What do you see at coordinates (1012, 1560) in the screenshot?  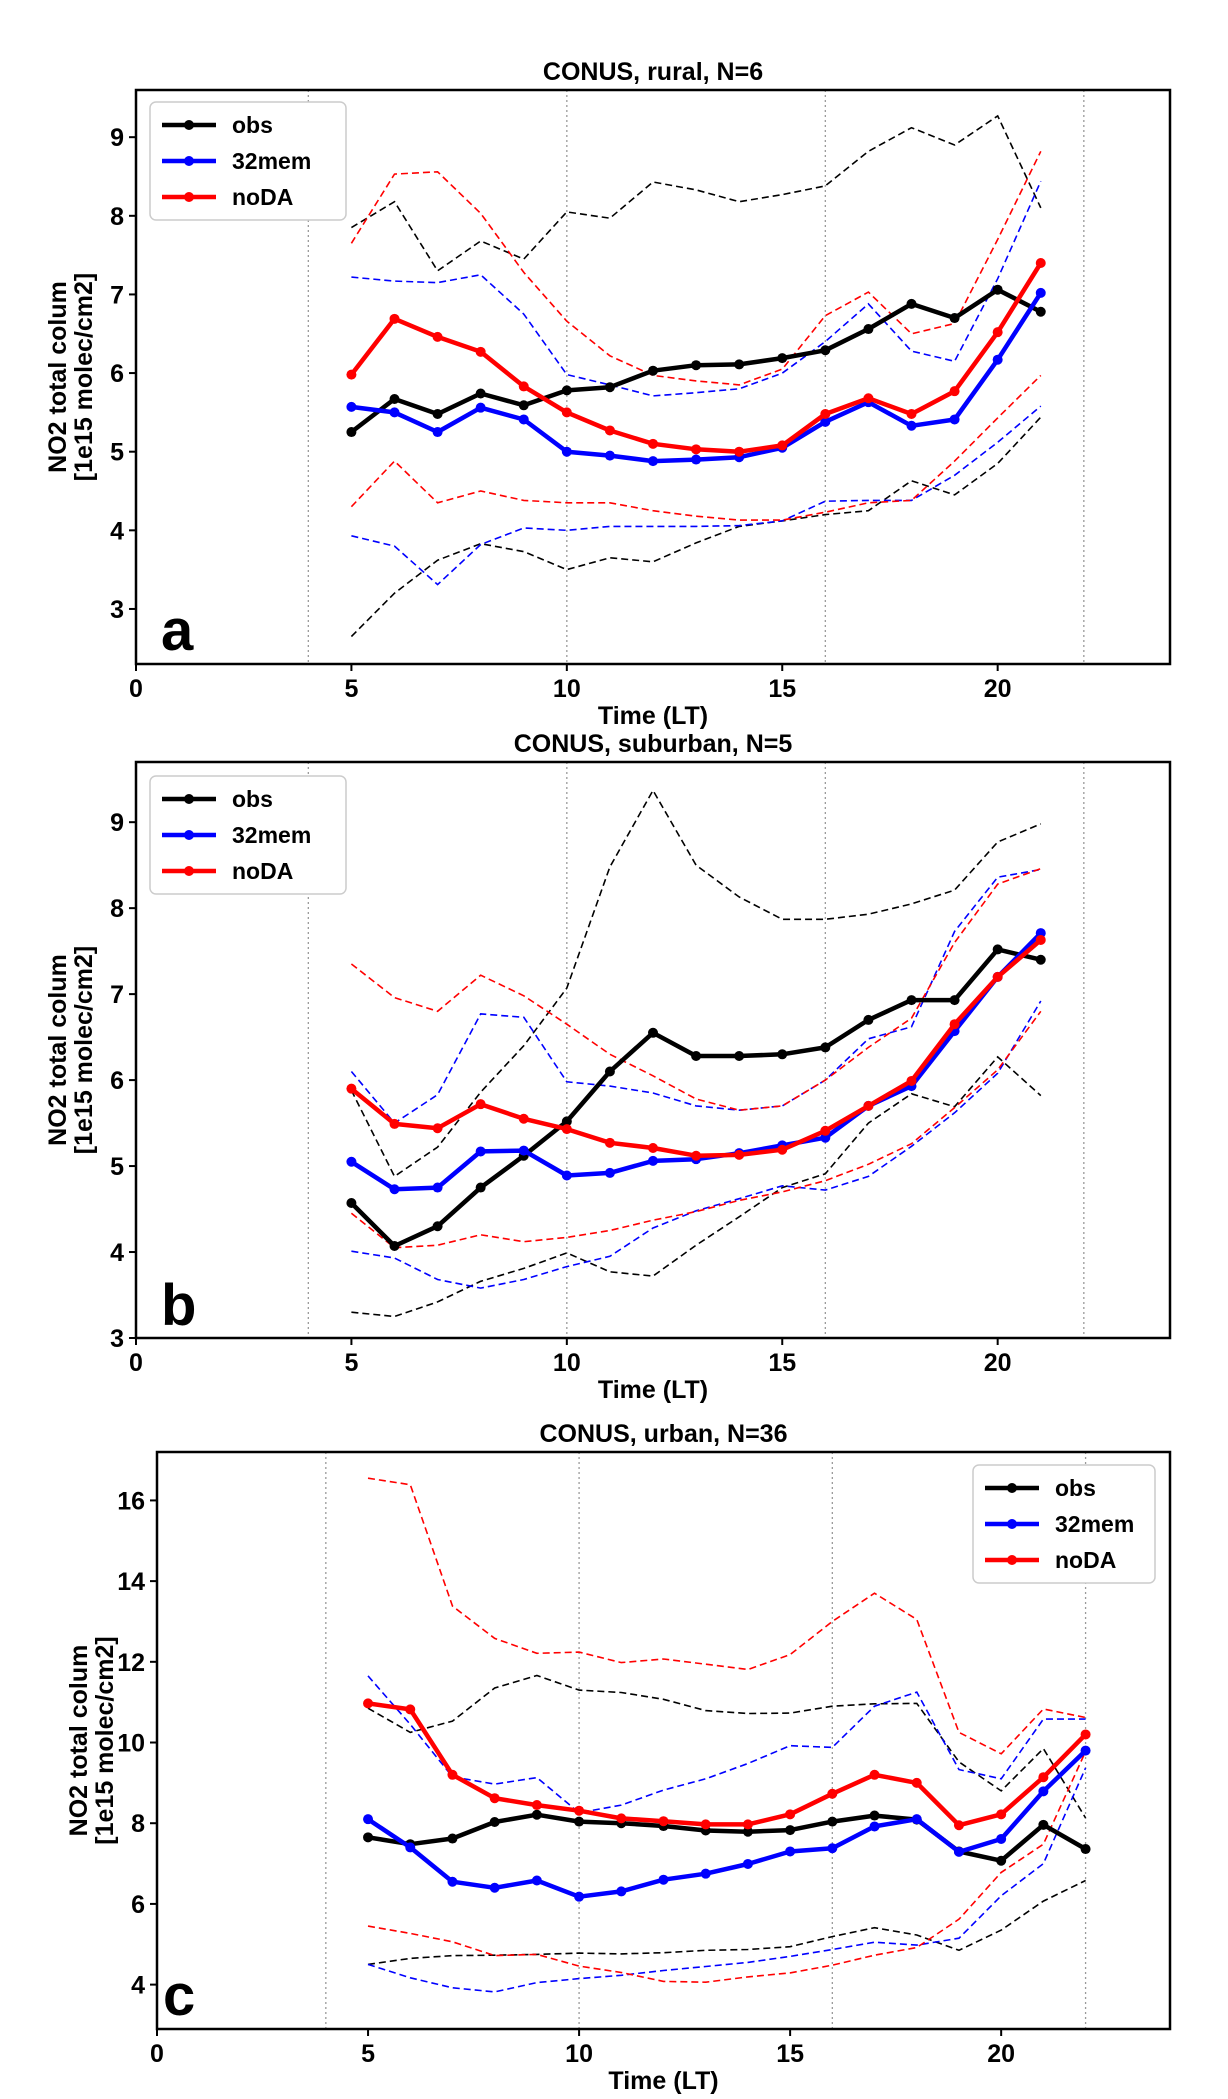 I see `legend-marker-noDA` at bounding box center [1012, 1560].